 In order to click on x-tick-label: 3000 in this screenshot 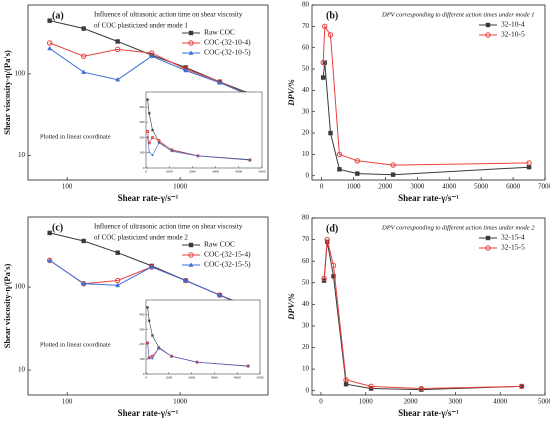, I will do `click(417, 187)`.